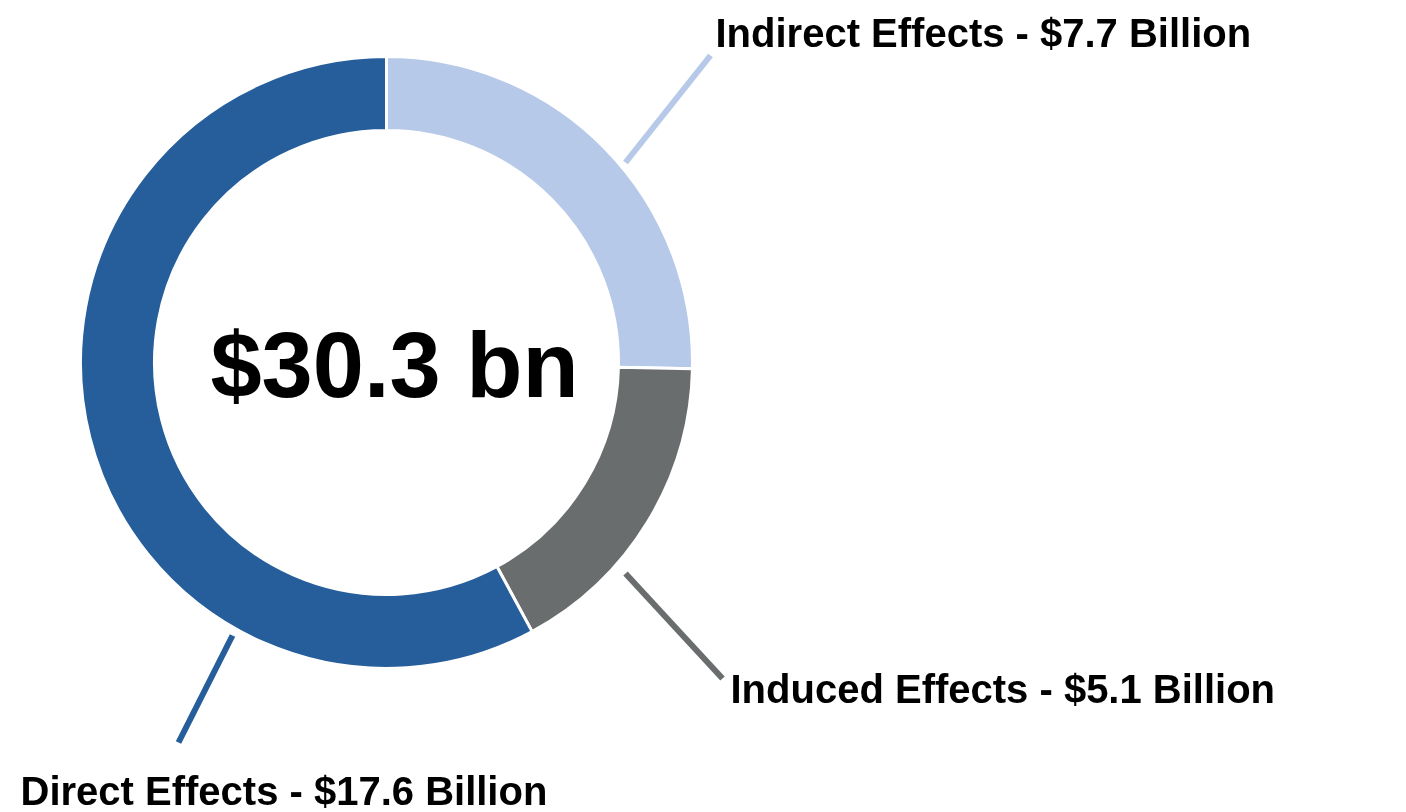  What do you see at coordinates (983, 32) in the screenshot?
I see `slice-label: Indirect Effects - $7.7 Billion` at bounding box center [983, 32].